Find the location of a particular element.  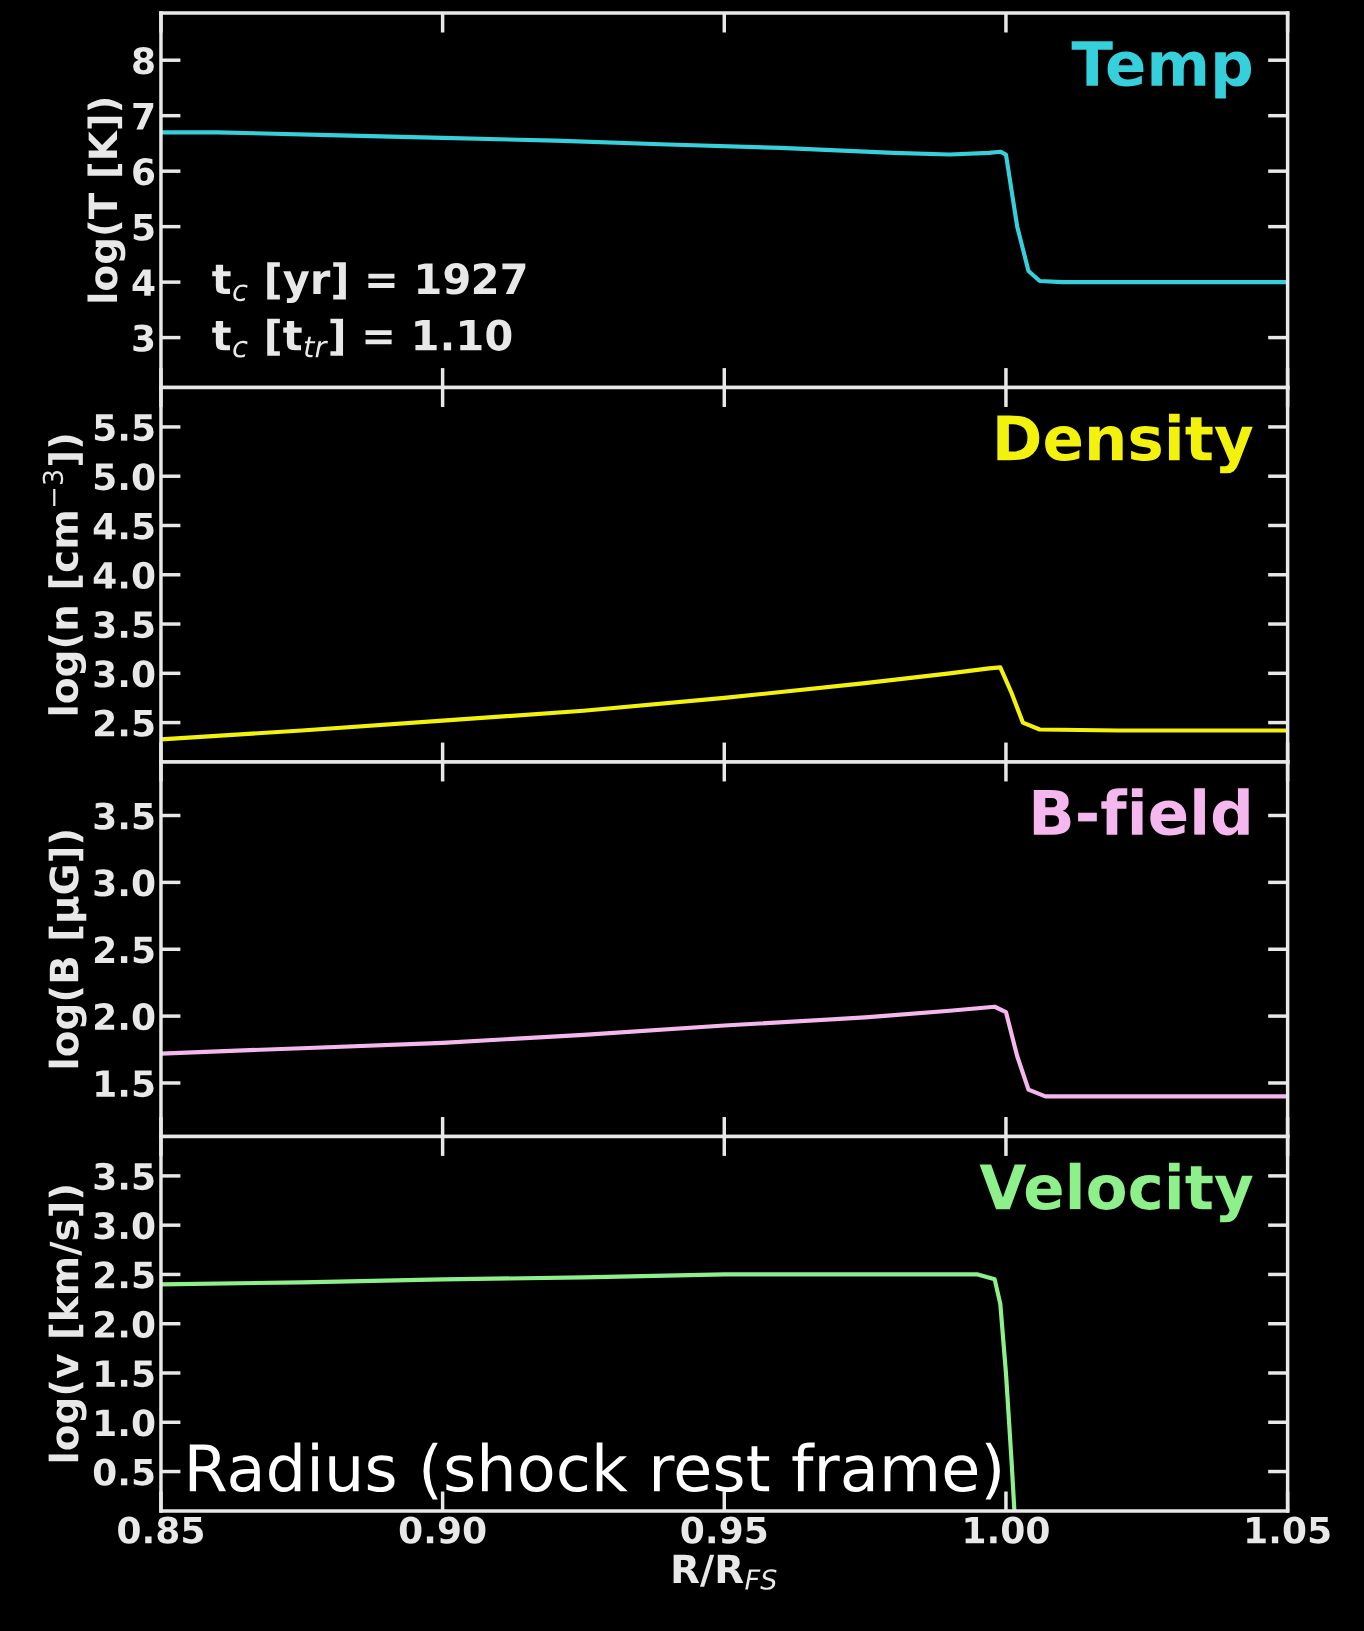

y-axis-title: log(T [K]) is located at coordinates (106, 200).